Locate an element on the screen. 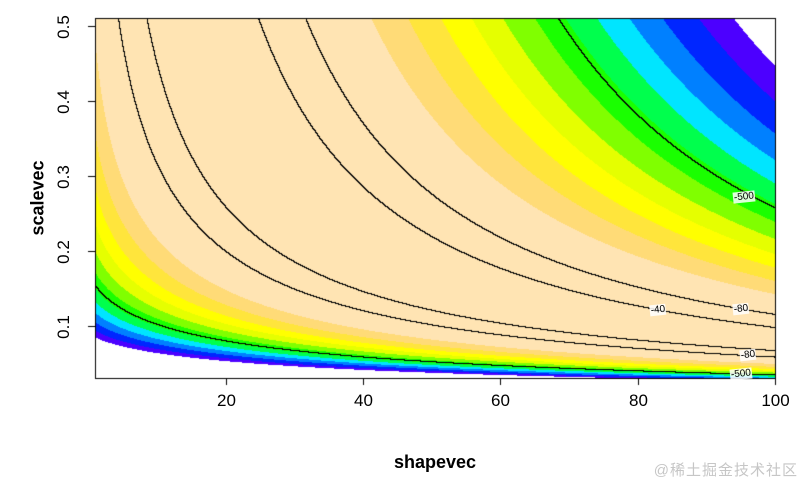 This screenshot has height=486, width=812. y-tick-label: 0.4 is located at coordinates (63, 101).